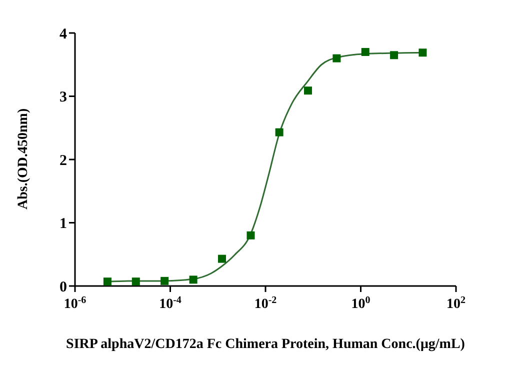  I want to click on x-tick-label: 10$^{2}$, so click(456, 303).